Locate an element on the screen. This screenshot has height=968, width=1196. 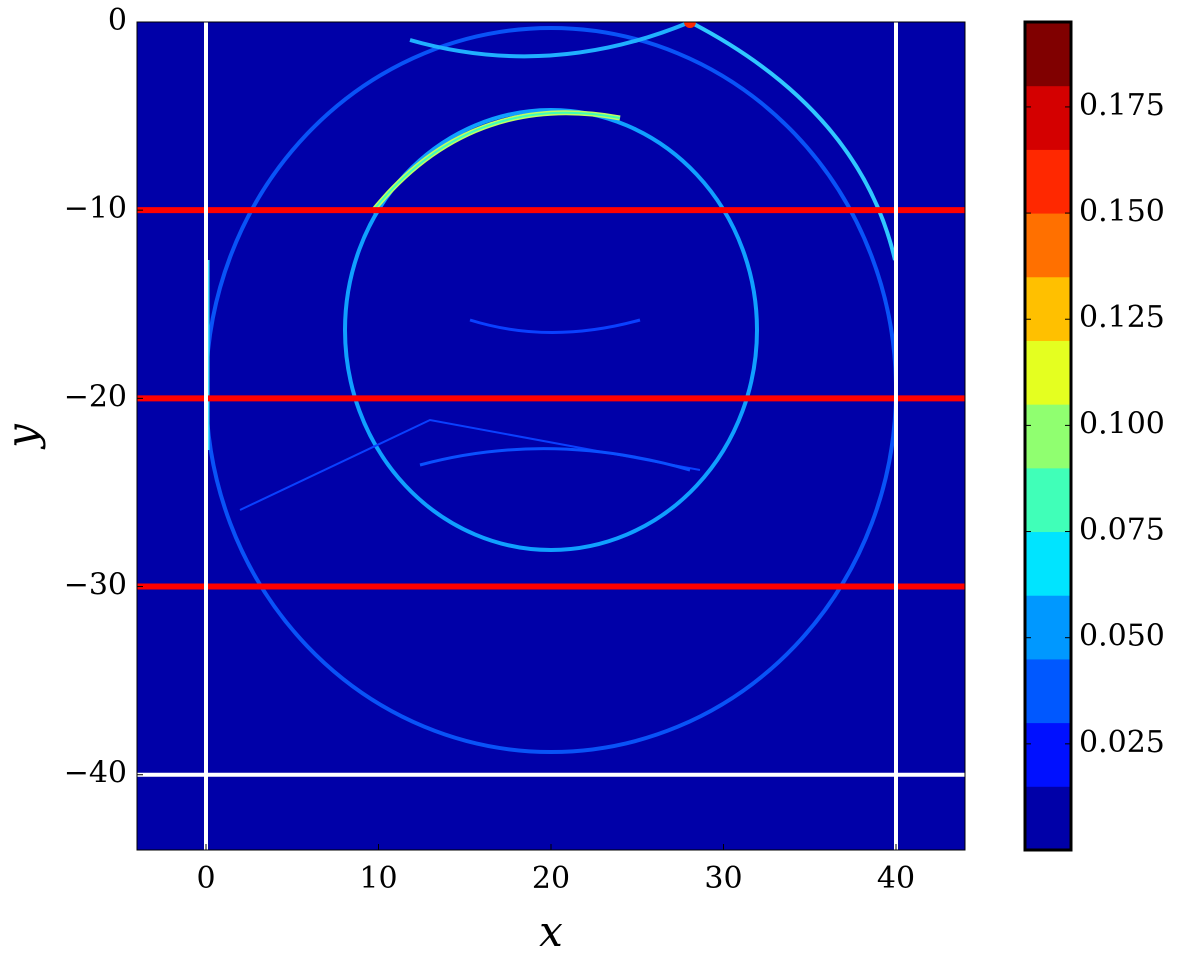
x-tick-label: 40 is located at coordinates (896, 878).